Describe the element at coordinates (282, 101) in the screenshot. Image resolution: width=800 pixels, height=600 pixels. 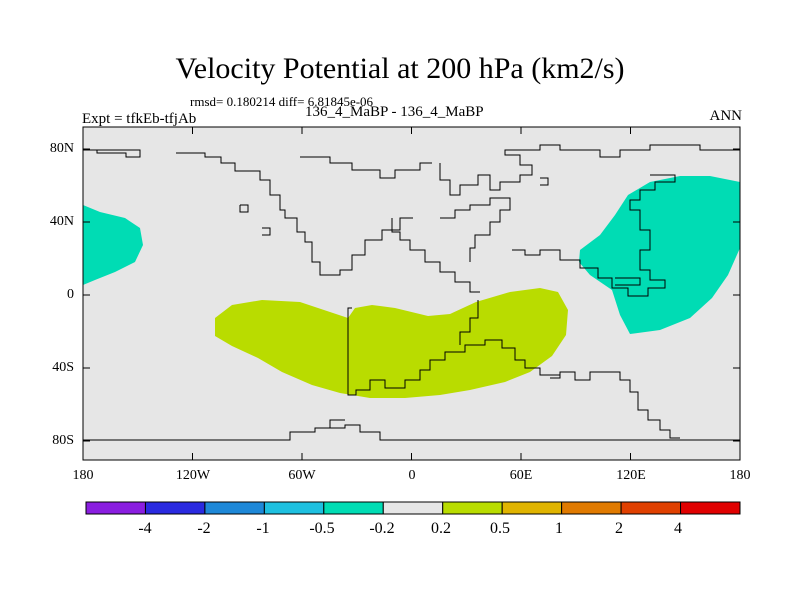
I see `stats-label: rmsd= 0.180214 diff= 6.81845e-06` at that location.